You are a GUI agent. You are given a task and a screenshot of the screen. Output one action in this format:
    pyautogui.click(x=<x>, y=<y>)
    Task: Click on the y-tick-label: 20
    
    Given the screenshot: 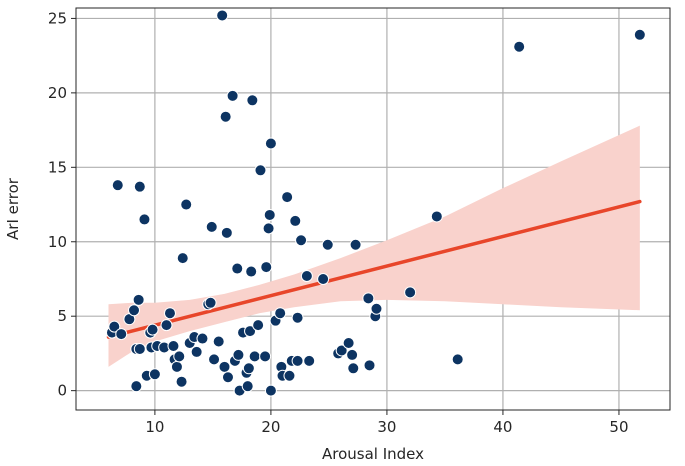 What is the action you would take?
    pyautogui.click(x=57, y=93)
    